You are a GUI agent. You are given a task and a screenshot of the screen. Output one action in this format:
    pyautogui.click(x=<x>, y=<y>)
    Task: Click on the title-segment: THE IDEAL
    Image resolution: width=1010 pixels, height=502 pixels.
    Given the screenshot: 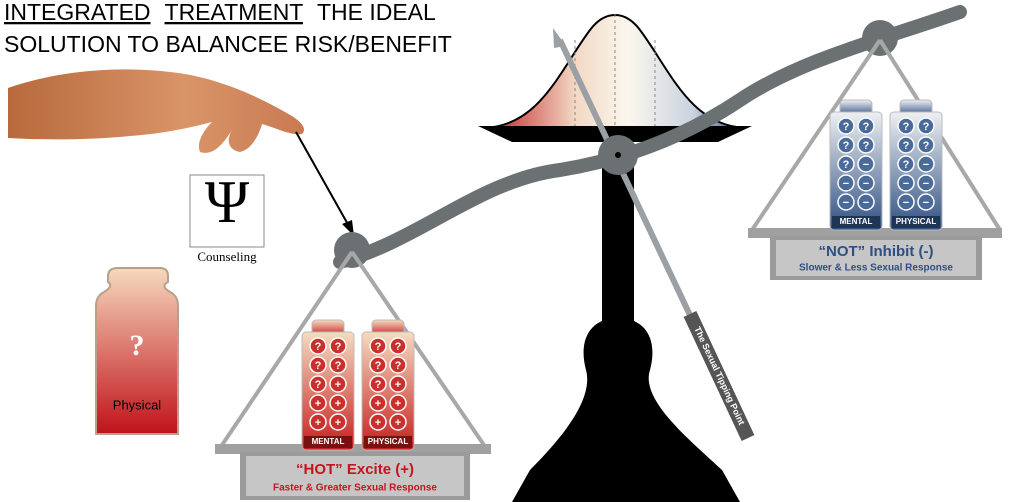 What is the action you would take?
    pyautogui.click(x=376, y=12)
    